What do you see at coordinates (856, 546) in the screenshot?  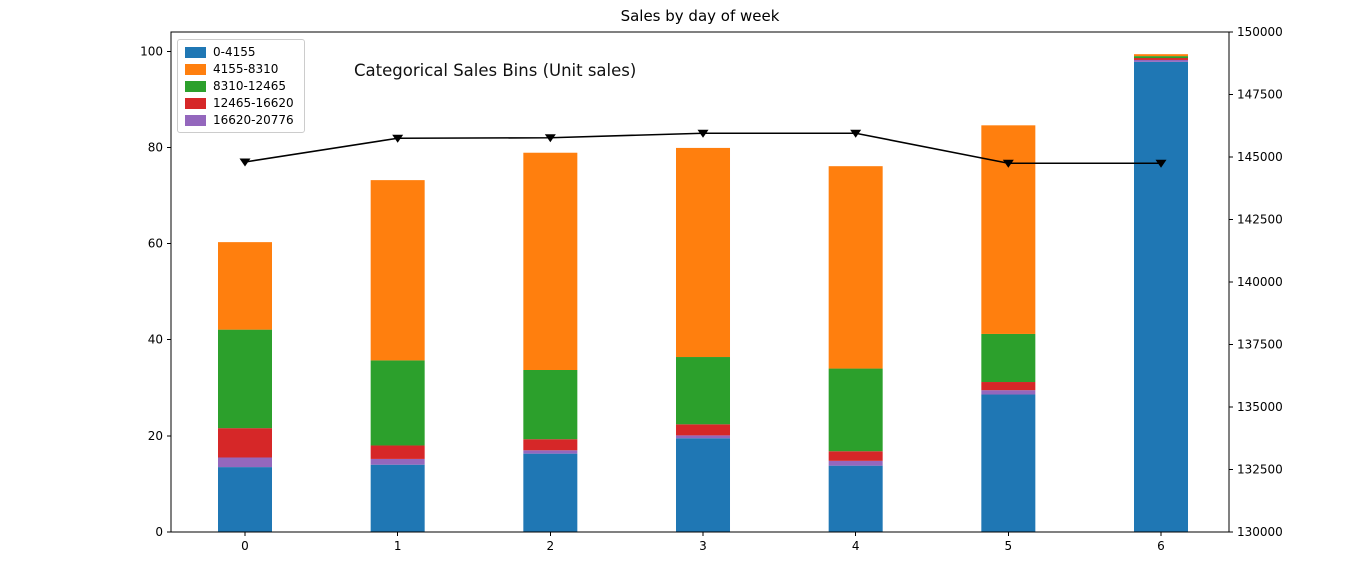 I see `x-tick-label: 4` at bounding box center [856, 546].